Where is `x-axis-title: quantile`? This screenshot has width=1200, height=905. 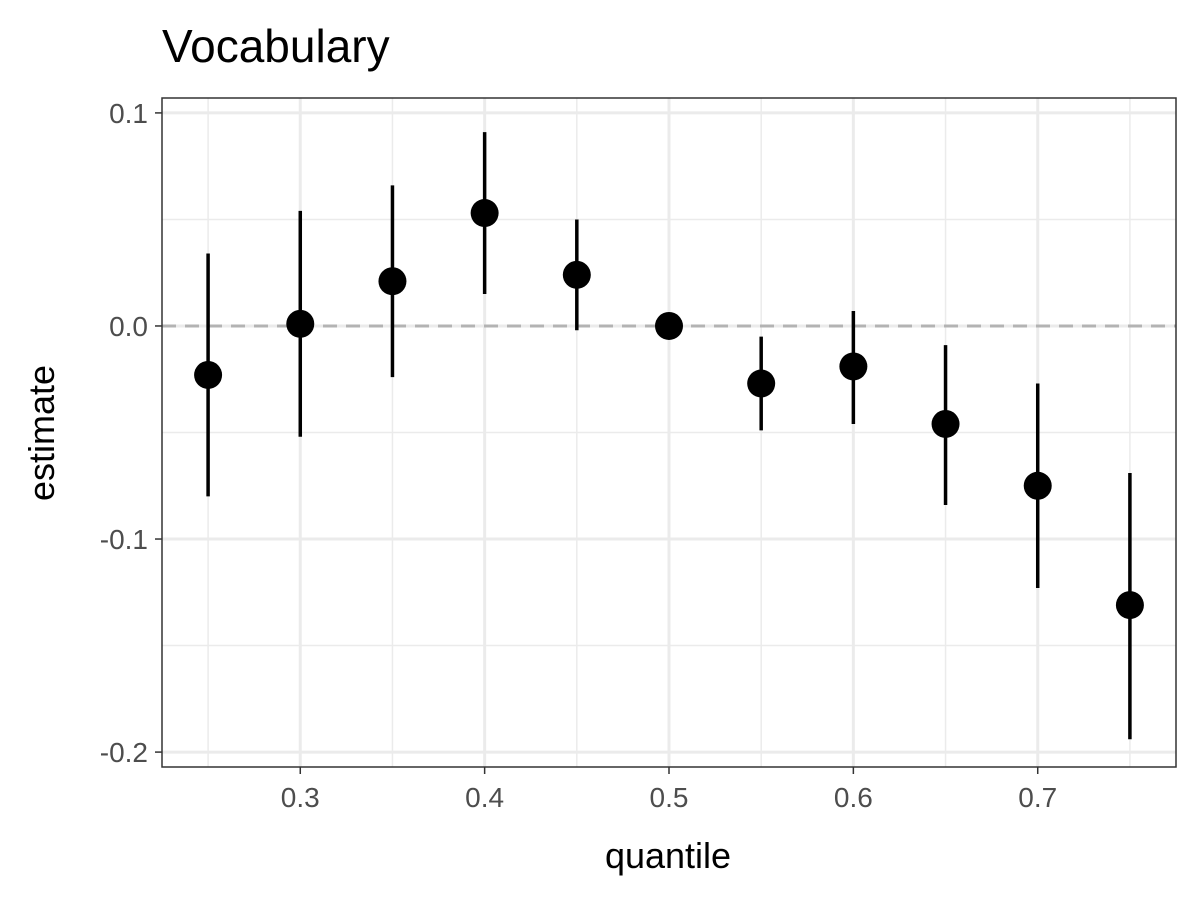
x-axis-title: quantile is located at coordinates (668, 855).